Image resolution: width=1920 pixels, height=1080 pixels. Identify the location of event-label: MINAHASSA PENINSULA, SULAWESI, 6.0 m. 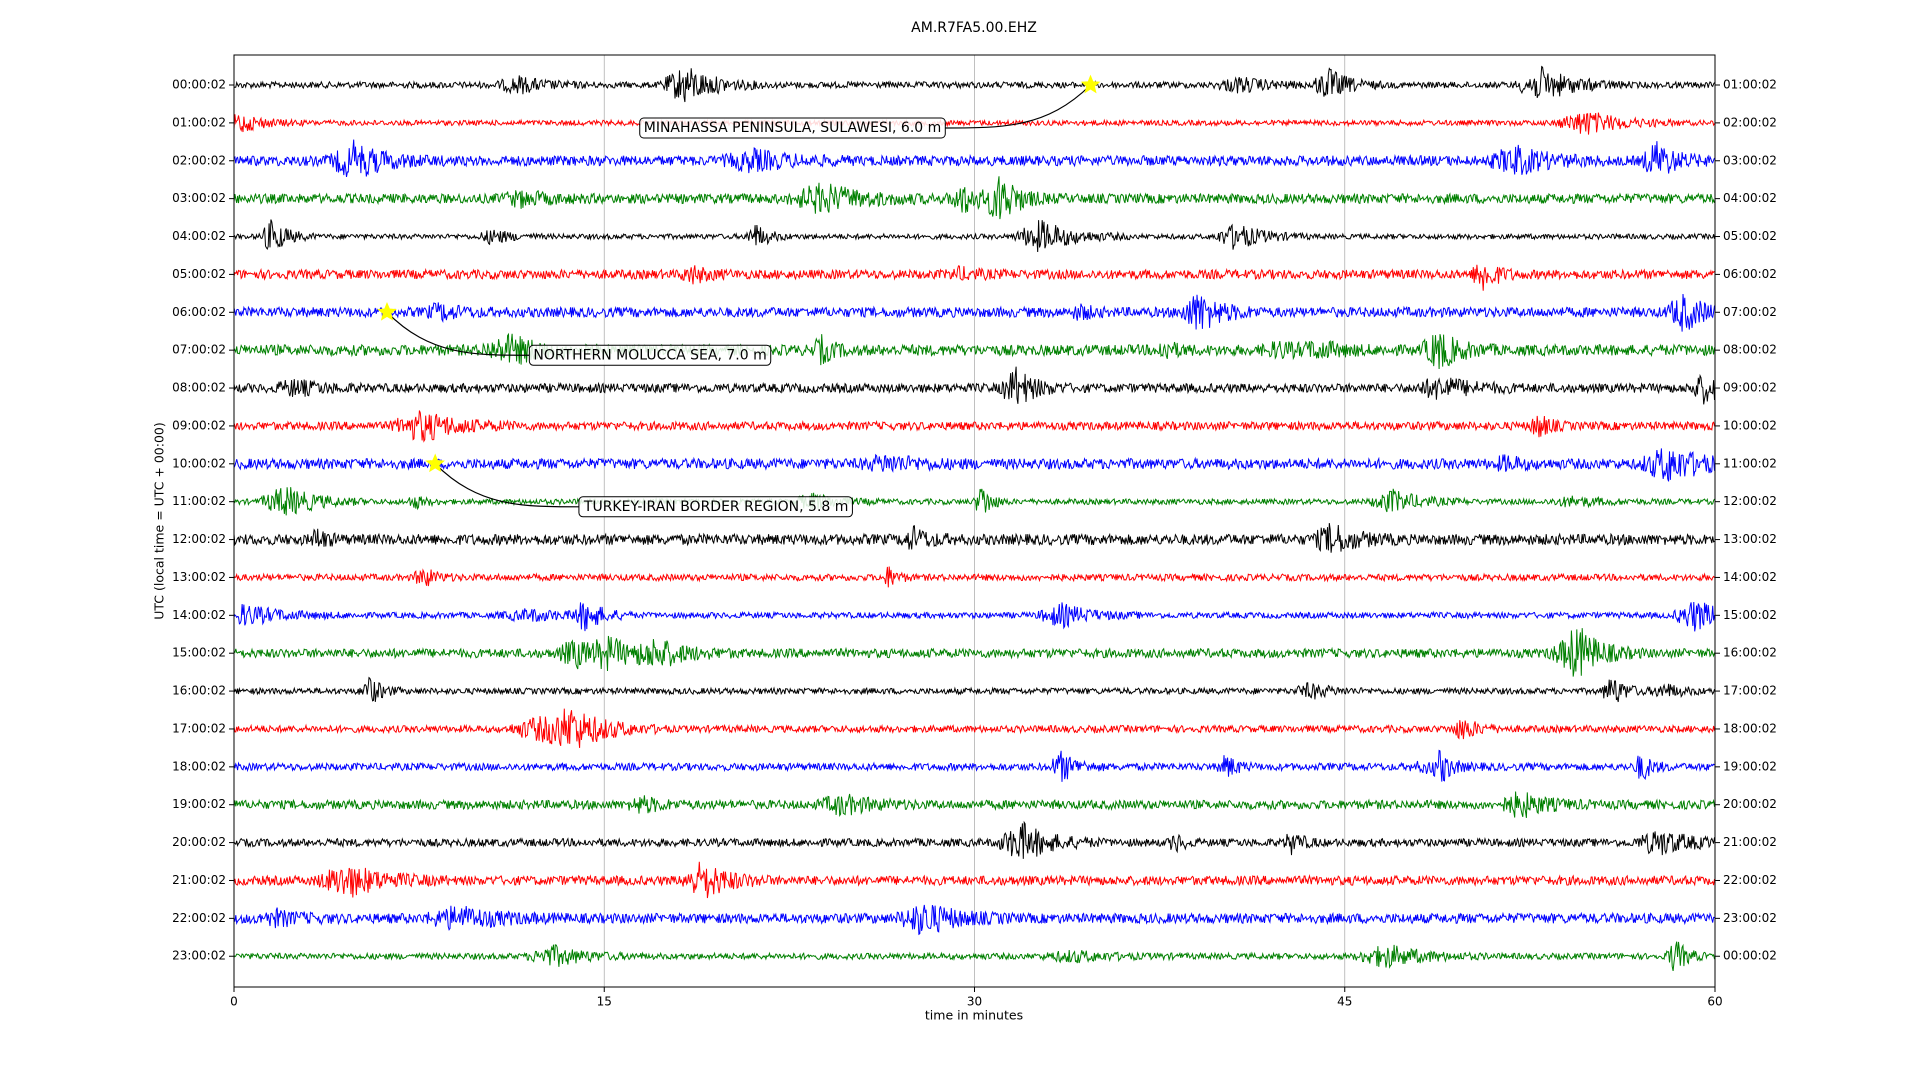
(793, 128).